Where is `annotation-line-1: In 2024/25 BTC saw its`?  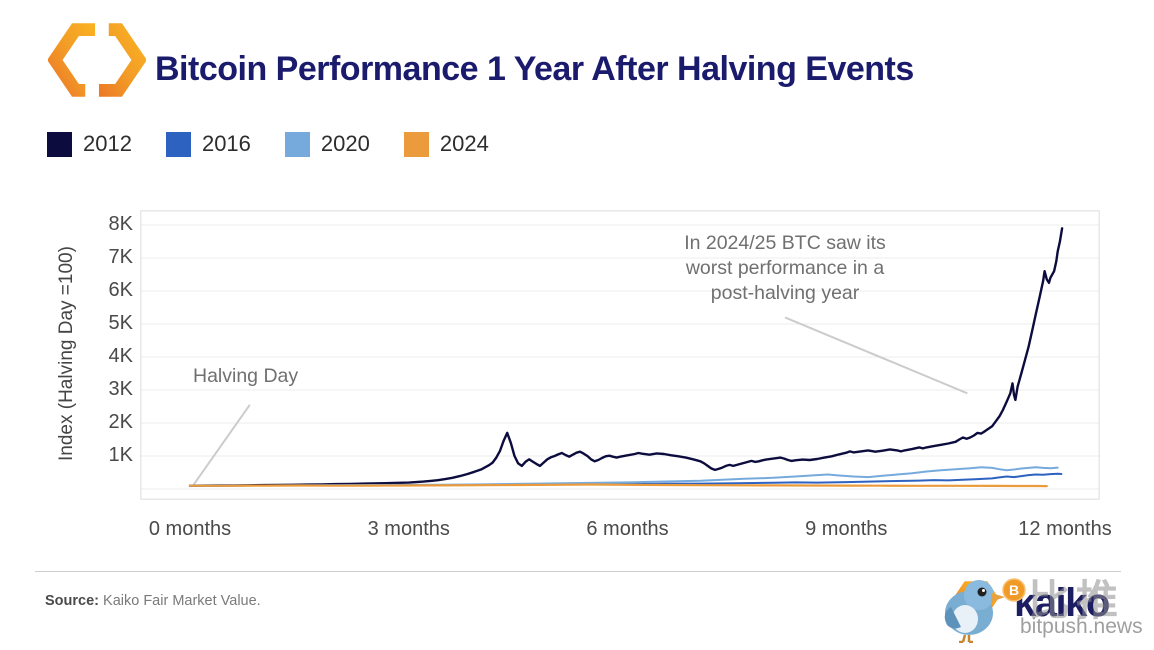
annotation-line-1: In 2024/25 BTC saw its is located at coordinates (785, 243).